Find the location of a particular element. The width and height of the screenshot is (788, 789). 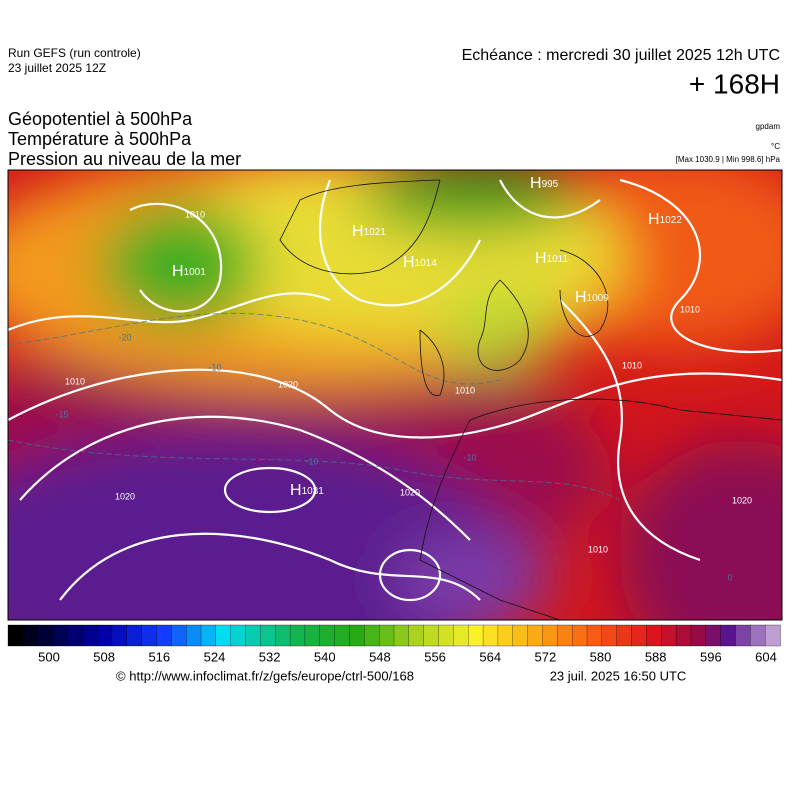

colorbar-label: 604 is located at coordinates (766, 656).